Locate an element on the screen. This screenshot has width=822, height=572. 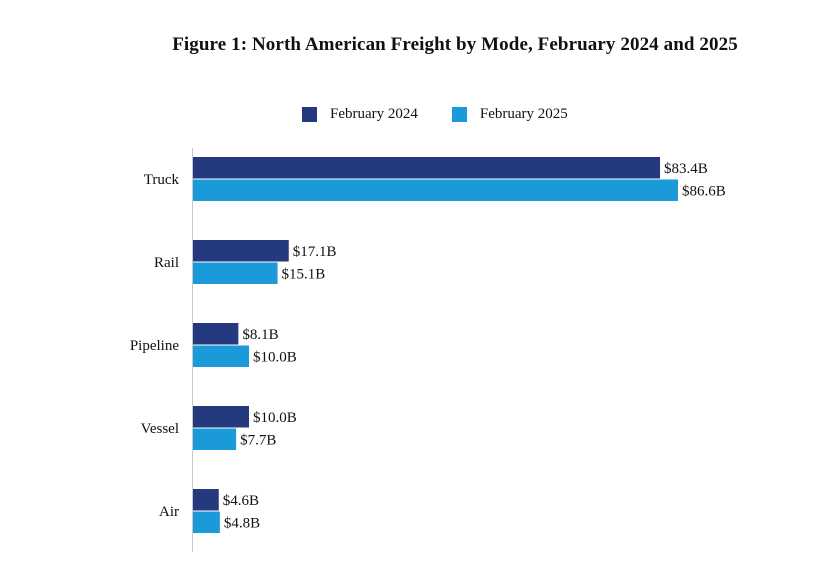
legend: February 2024 February 2025 is located at coordinates (452, 114).